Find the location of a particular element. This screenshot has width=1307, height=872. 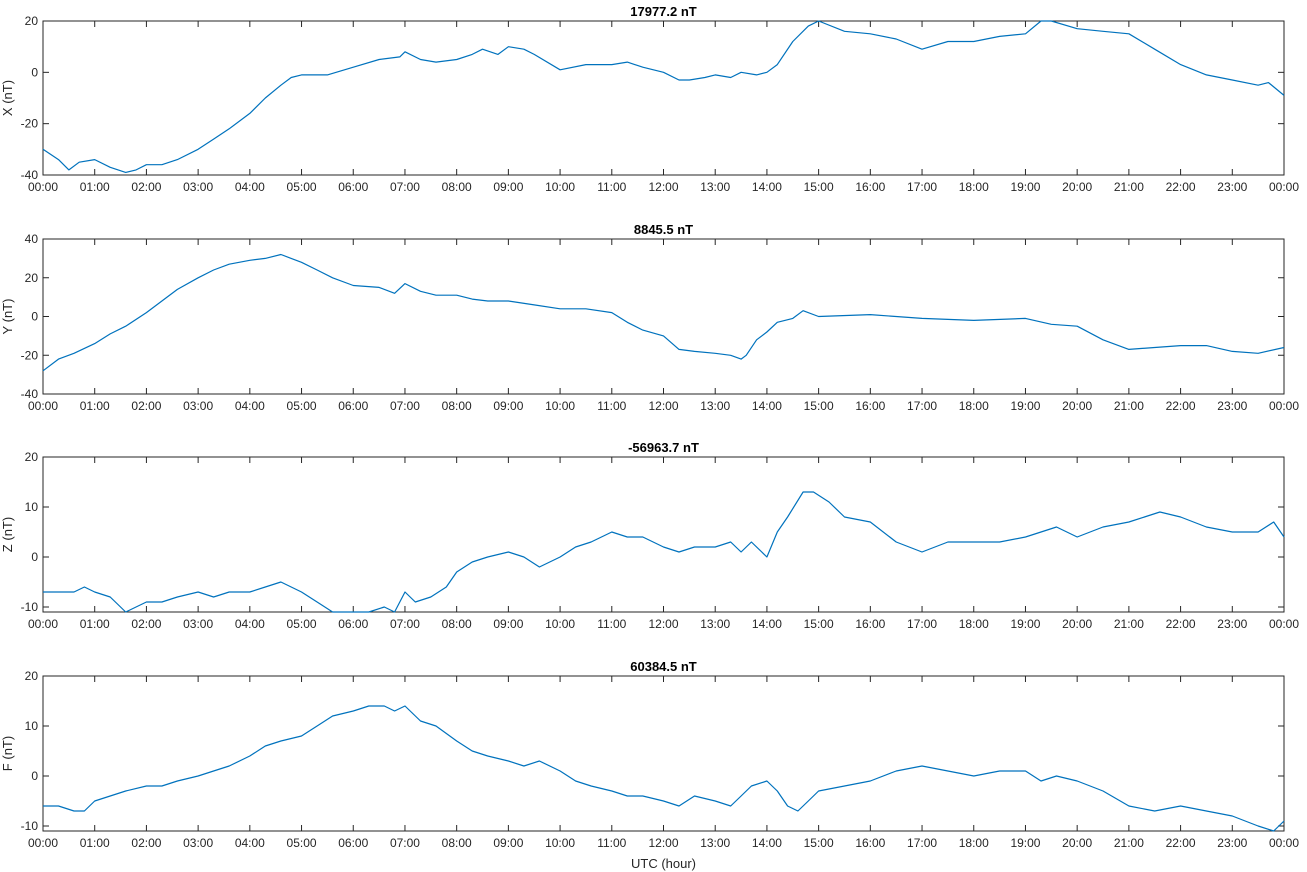

y-axis-label: X (nT) is located at coordinates (7, 98).